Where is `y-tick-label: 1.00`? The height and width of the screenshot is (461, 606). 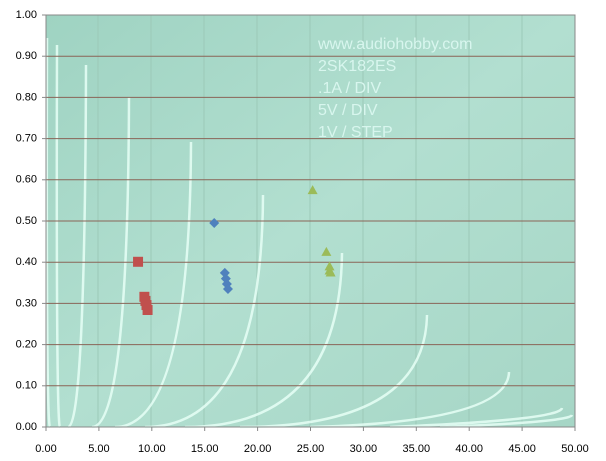
y-tick-label: 1.00 is located at coordinates (26, 15).